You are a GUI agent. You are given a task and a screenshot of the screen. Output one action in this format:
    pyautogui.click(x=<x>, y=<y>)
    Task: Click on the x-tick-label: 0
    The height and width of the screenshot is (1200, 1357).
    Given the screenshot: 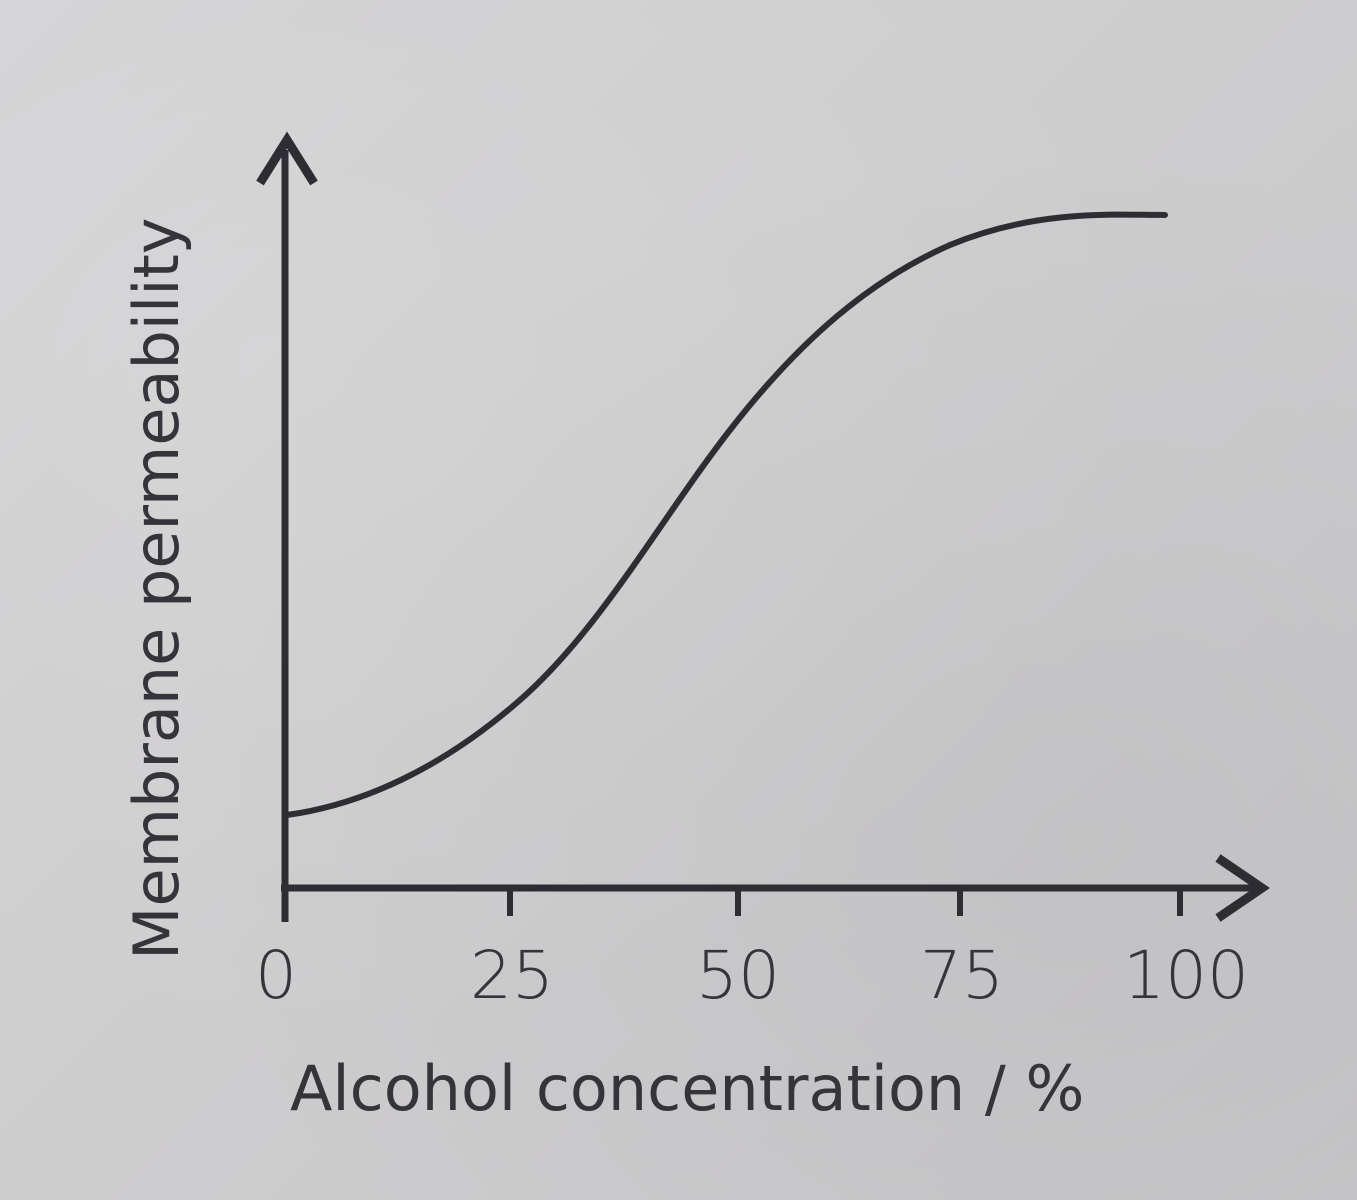 What is the action you would take?
    pyautogui.click(x=276, y=975)
    